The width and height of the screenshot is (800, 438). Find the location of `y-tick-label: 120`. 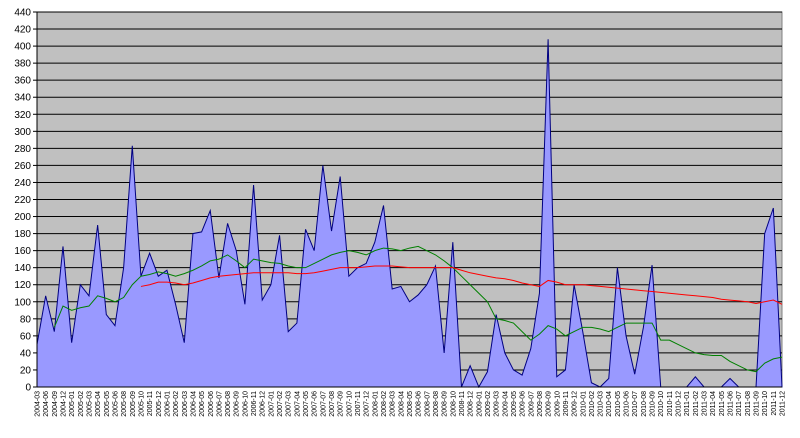

y-tick-label: 120 is located at coordinates (22, 285).